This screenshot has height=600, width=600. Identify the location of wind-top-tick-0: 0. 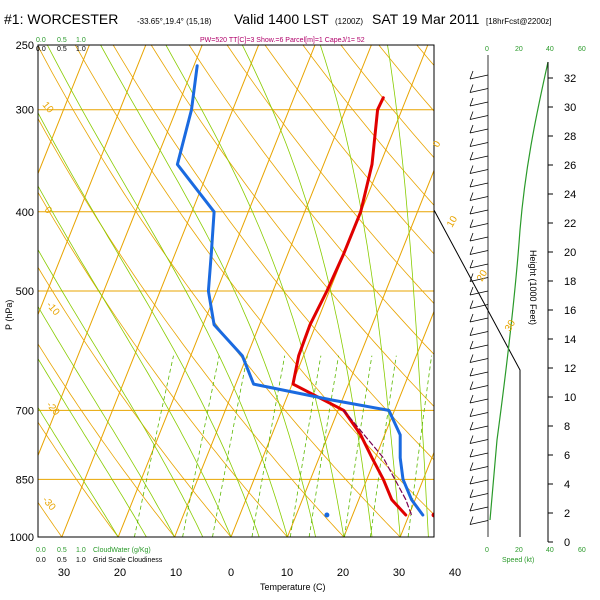
(487, 49).